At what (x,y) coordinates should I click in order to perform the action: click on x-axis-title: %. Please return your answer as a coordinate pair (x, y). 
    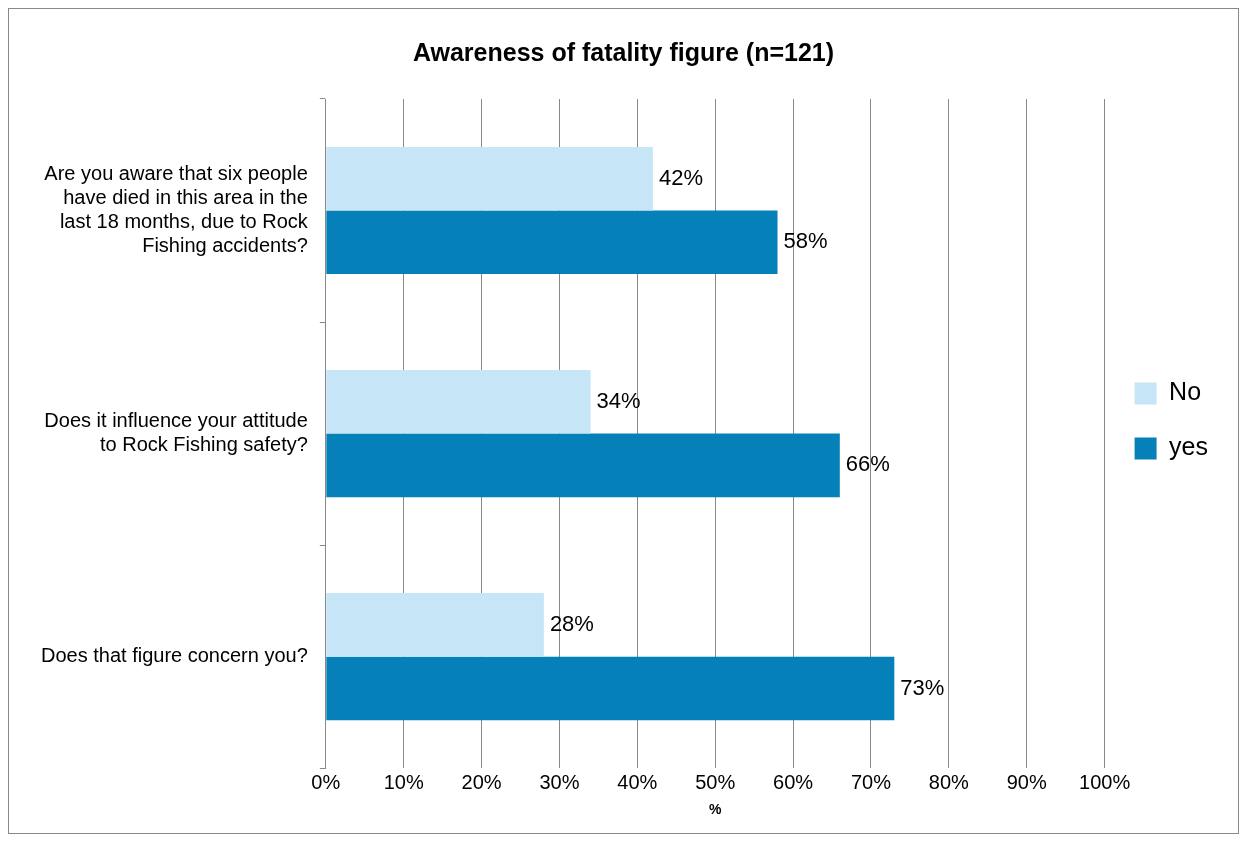
    Looking at the image, I should click on (715, 809).